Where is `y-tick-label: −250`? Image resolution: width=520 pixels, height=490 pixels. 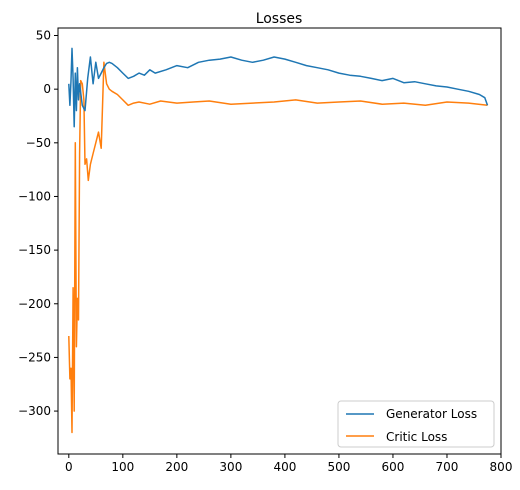 y-tick-label: −250 is located at coordinates (34, 357).